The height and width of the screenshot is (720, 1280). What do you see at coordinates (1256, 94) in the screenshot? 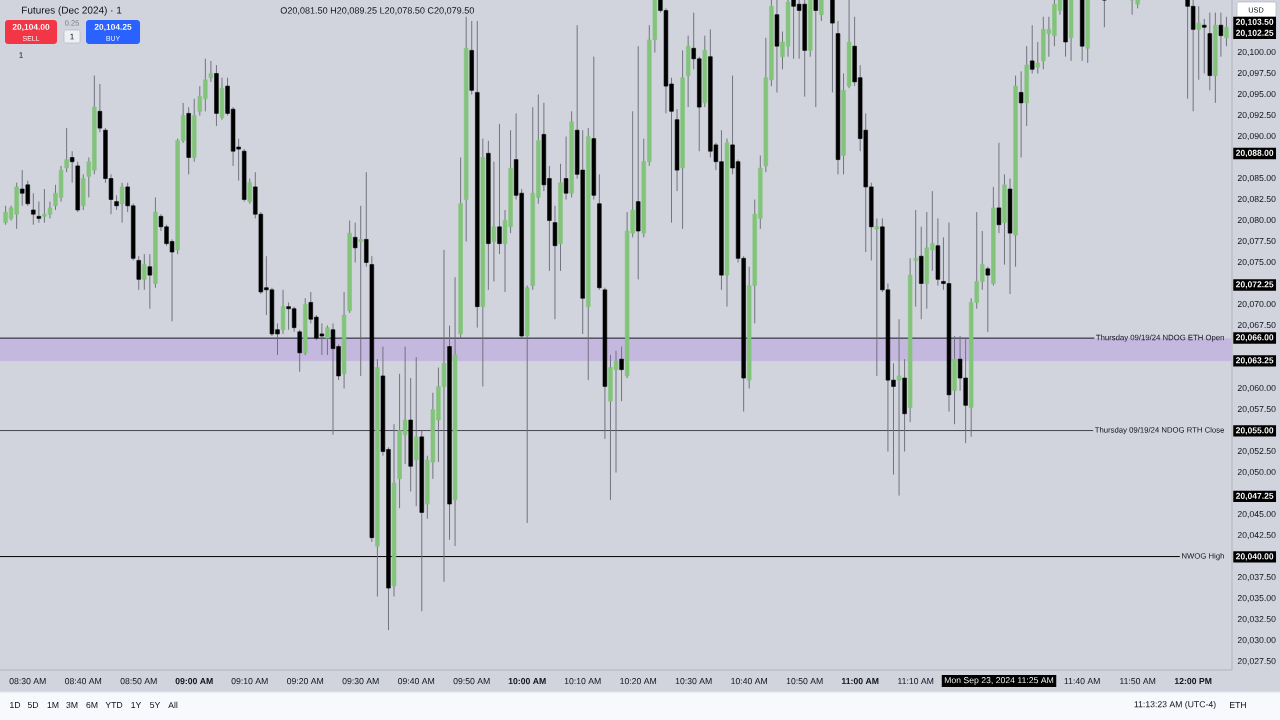
I see `y-tick-label: 20,095.00` at bounding box center [1256, 94].